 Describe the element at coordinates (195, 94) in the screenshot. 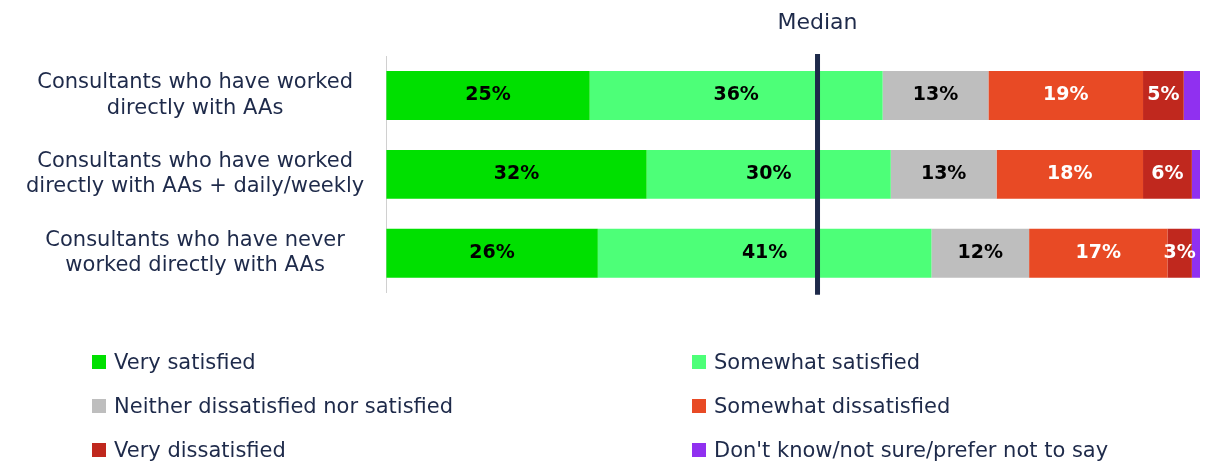

I see `y-tick-label: Consultants who have worked directly with AAs` at that location.